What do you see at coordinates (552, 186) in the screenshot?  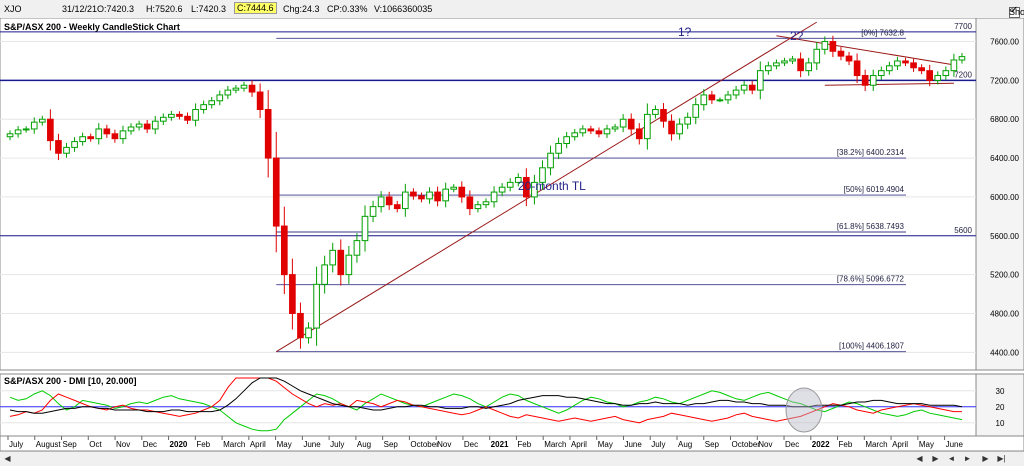 I see `annotation-trendline-label: 20-month TL` at bounding box center [552, 186].